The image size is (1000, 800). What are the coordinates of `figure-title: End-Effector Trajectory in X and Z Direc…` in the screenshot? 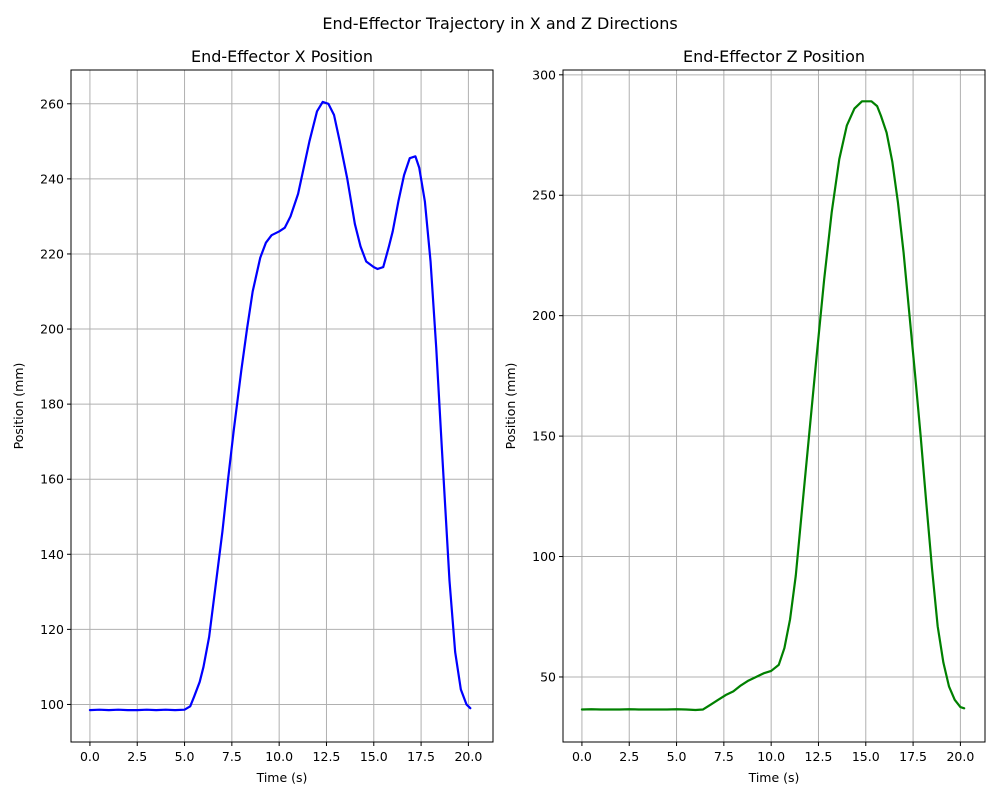 It's located at (499, 23).